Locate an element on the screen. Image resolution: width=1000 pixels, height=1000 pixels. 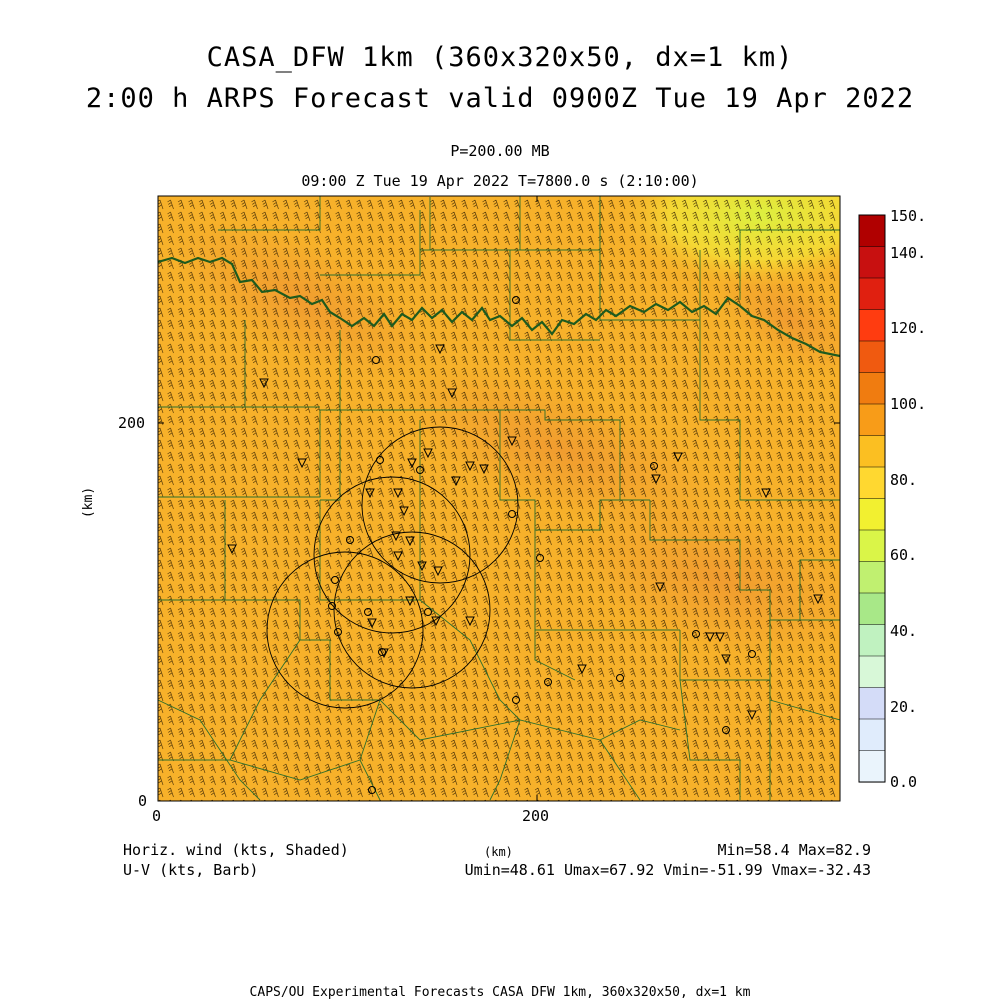
legend-minmax: Min=58.4 Max=82.9 is located at coordinates (794, 850).